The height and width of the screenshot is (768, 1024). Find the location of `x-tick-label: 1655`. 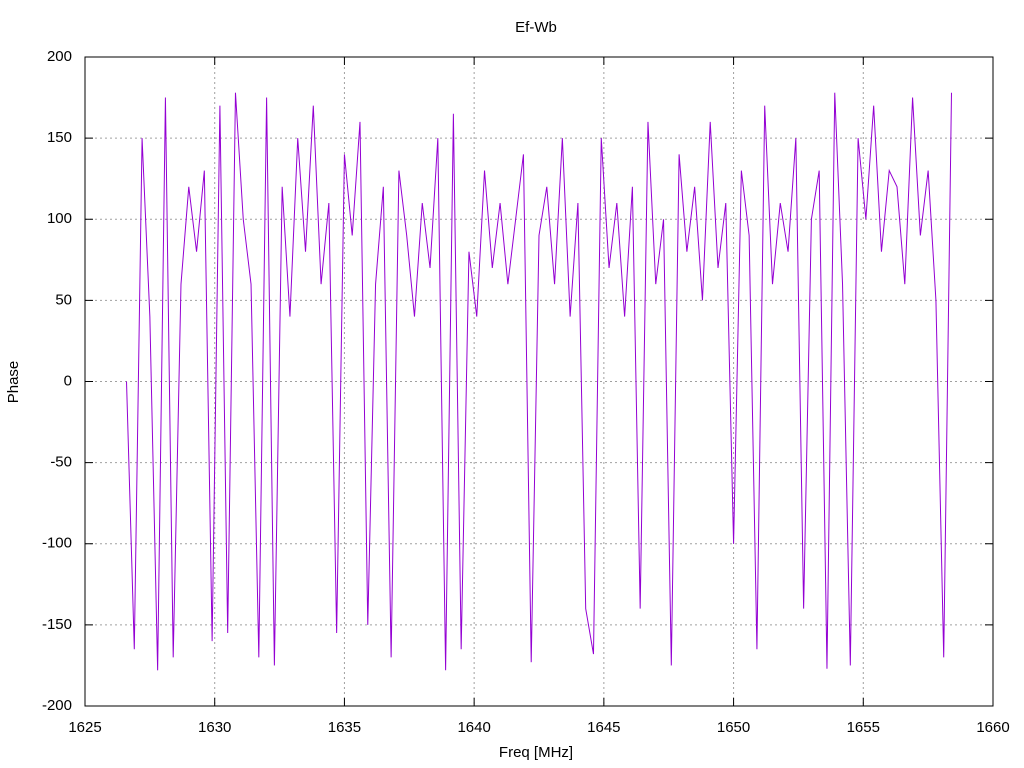

x-tick-label: 1655 is located at coordinates (863, 727).